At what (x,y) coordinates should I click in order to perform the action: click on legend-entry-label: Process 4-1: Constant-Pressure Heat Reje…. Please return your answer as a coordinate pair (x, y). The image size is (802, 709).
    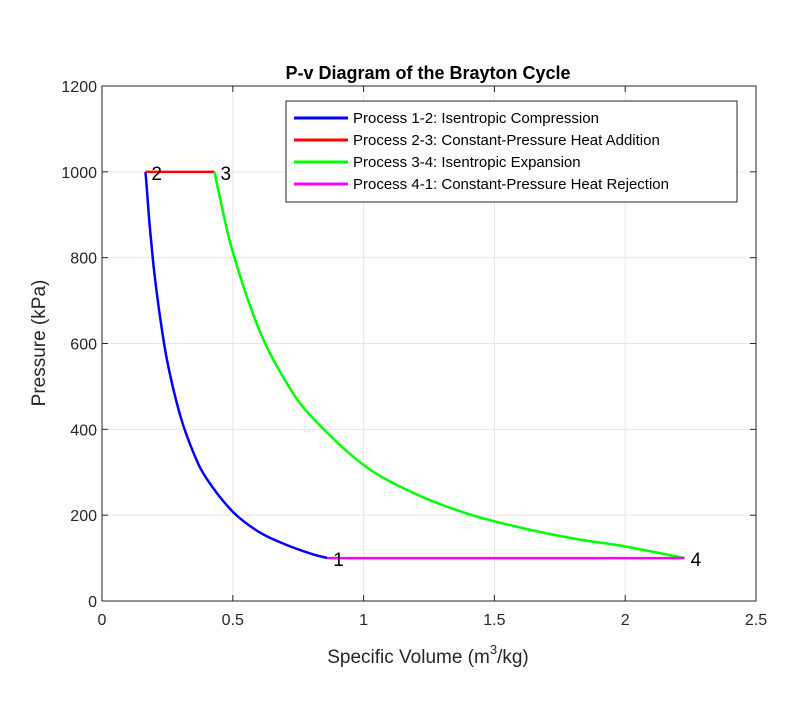
    Looking at the image, I should click on (511, 184).